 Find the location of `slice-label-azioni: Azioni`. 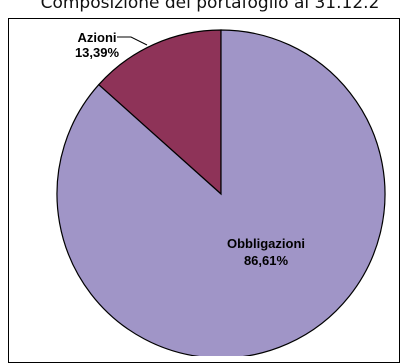

slice-label-azioni: Azioni is located at coordinates (97, 37).